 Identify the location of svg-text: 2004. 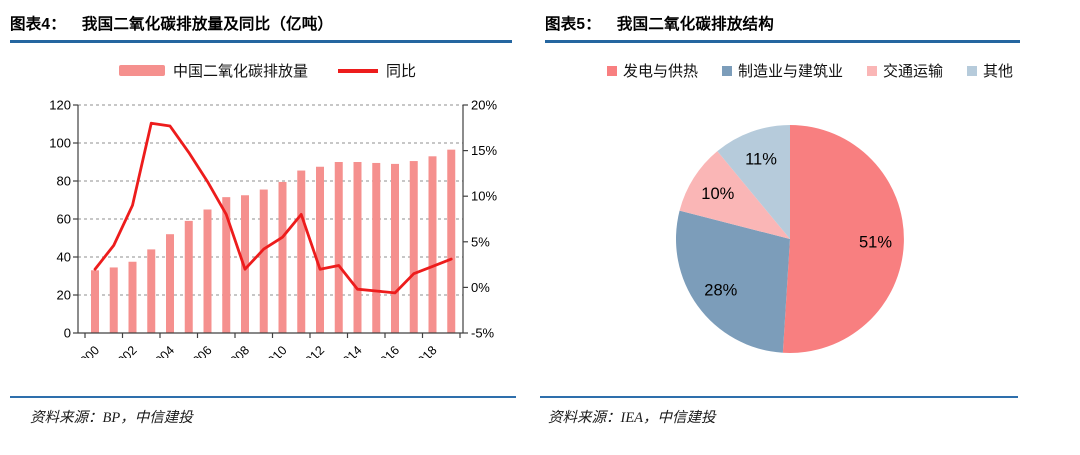
(163, 350).